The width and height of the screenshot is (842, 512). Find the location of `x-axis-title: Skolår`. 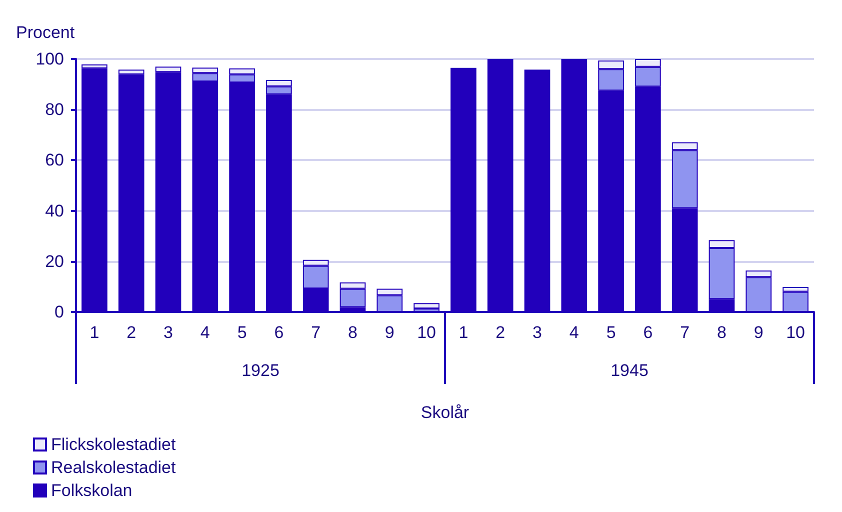

x-axis-title: Skolår is located at coordinates (445, 412).